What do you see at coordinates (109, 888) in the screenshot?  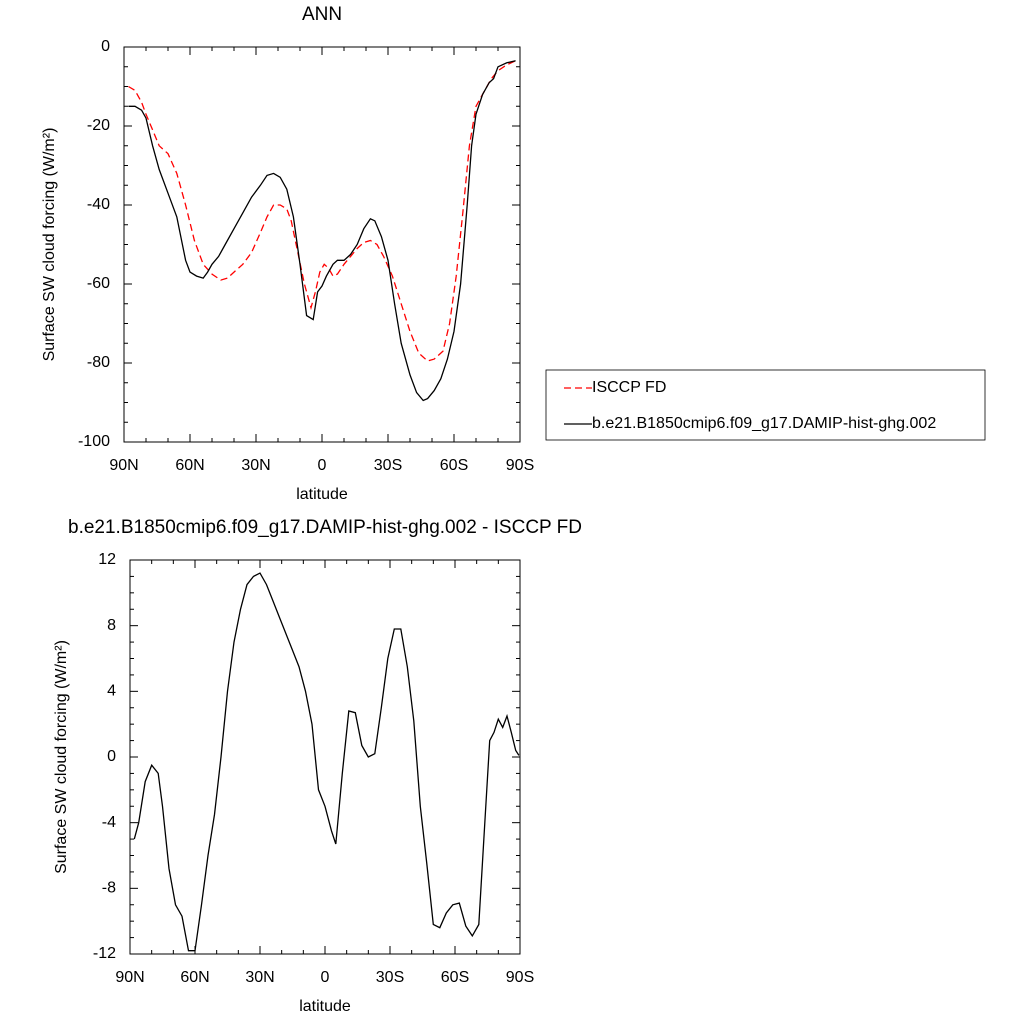 I see `y-tick-label: -8` at bounding box center [109, 888].